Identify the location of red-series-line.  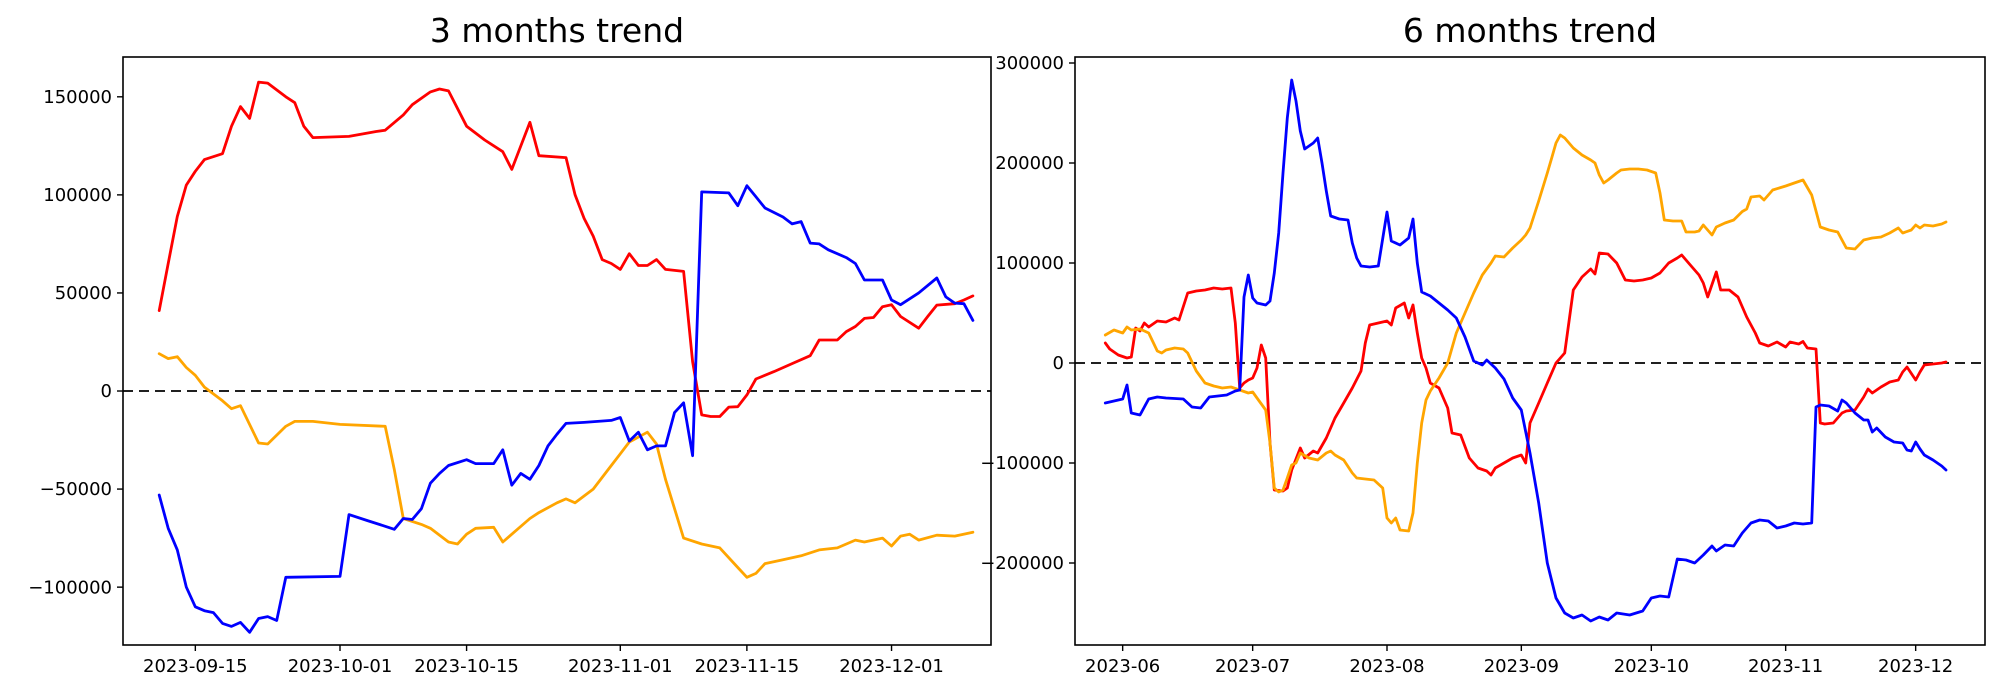
(1525, 372).